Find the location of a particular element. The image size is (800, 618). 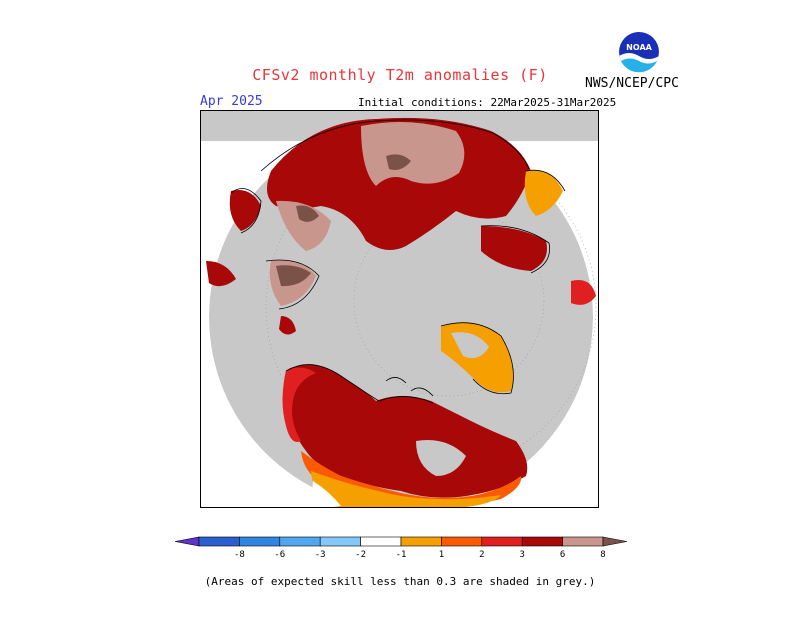

colorbar-tick-label: -3 is located at coordinates (320, 555).